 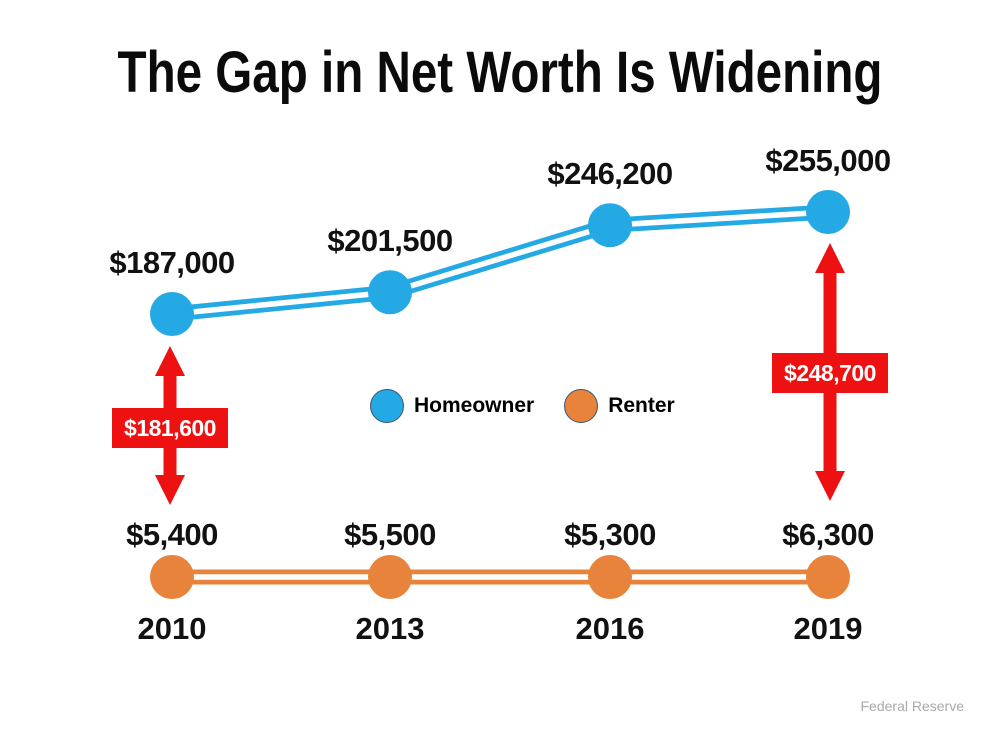 I want to click on legend-item-homeowner: Homeowner, so click(x=452, y=406).